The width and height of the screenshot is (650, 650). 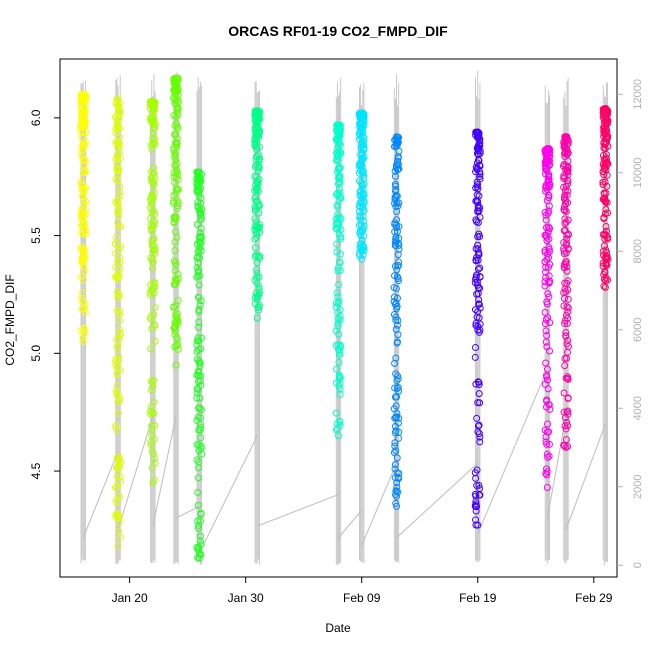 I want to click on right-y-tick-label: 8000, so click(x=638, y=251).